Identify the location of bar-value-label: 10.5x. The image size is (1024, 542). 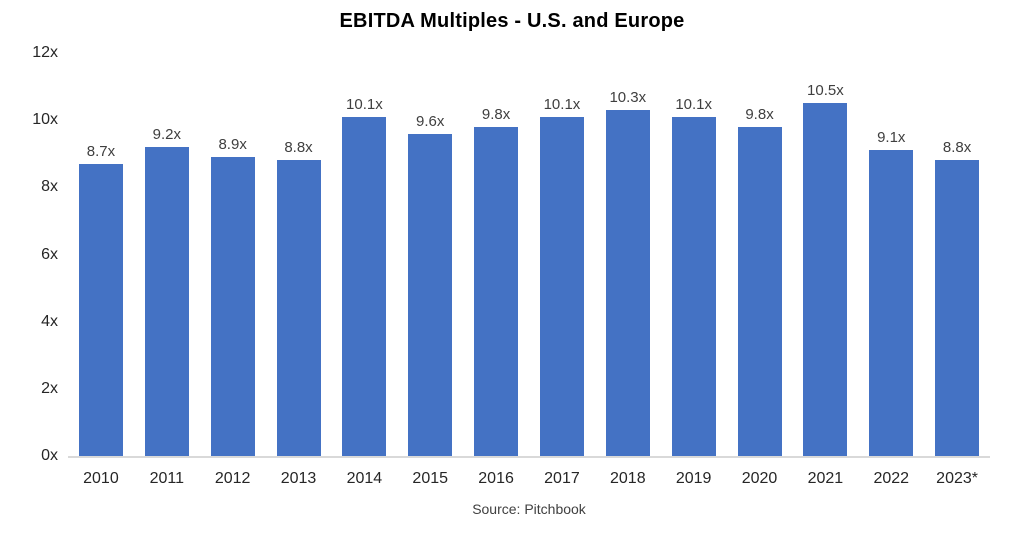
(825, 91).